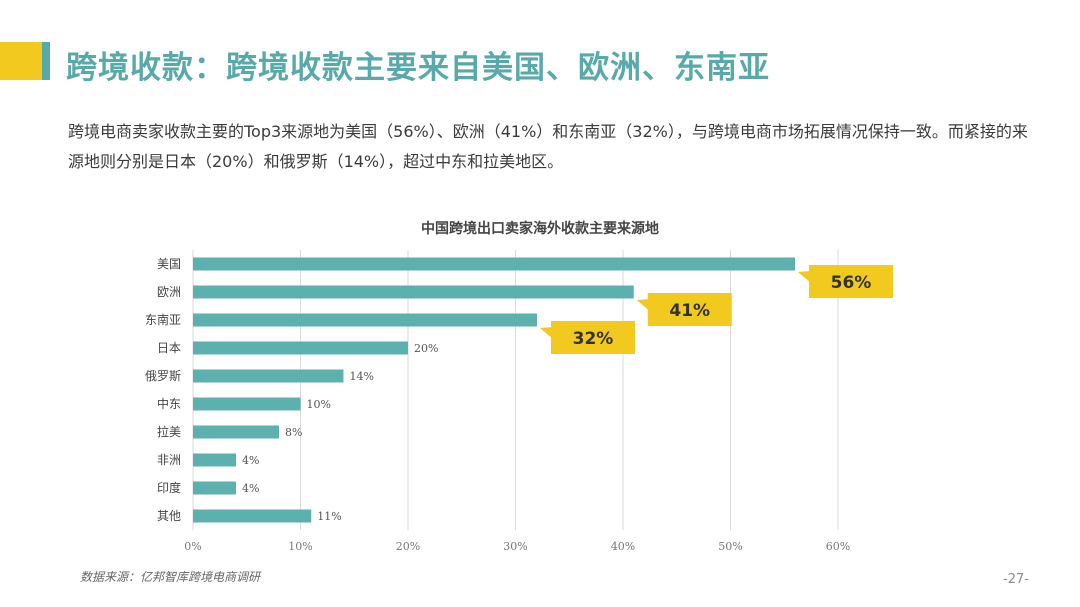 Image resolution: width=1080 pixels, height=607 pixels. I want to click on category-label: 美国, so click(169, 264).